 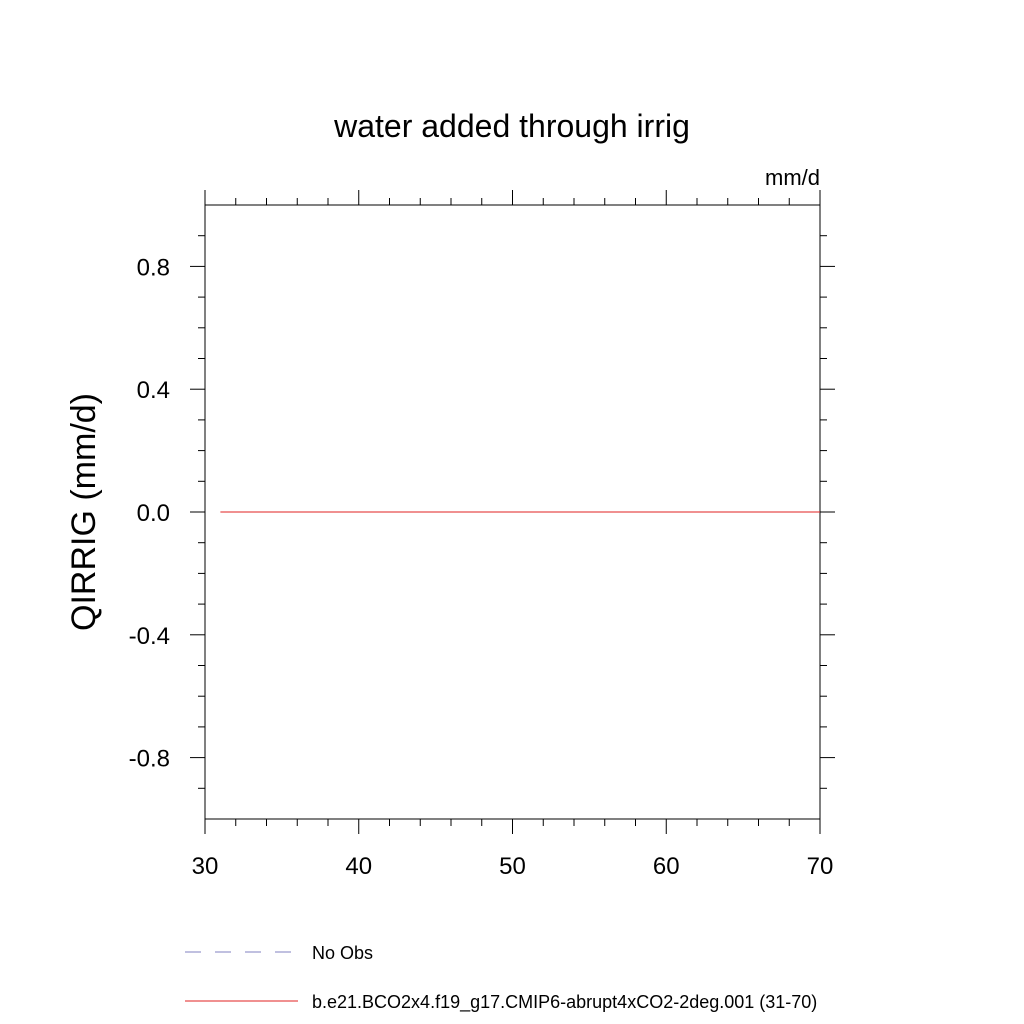 I want to click on y-axis-label: QIRRIG (mm/d), so click(x=84, y=512).